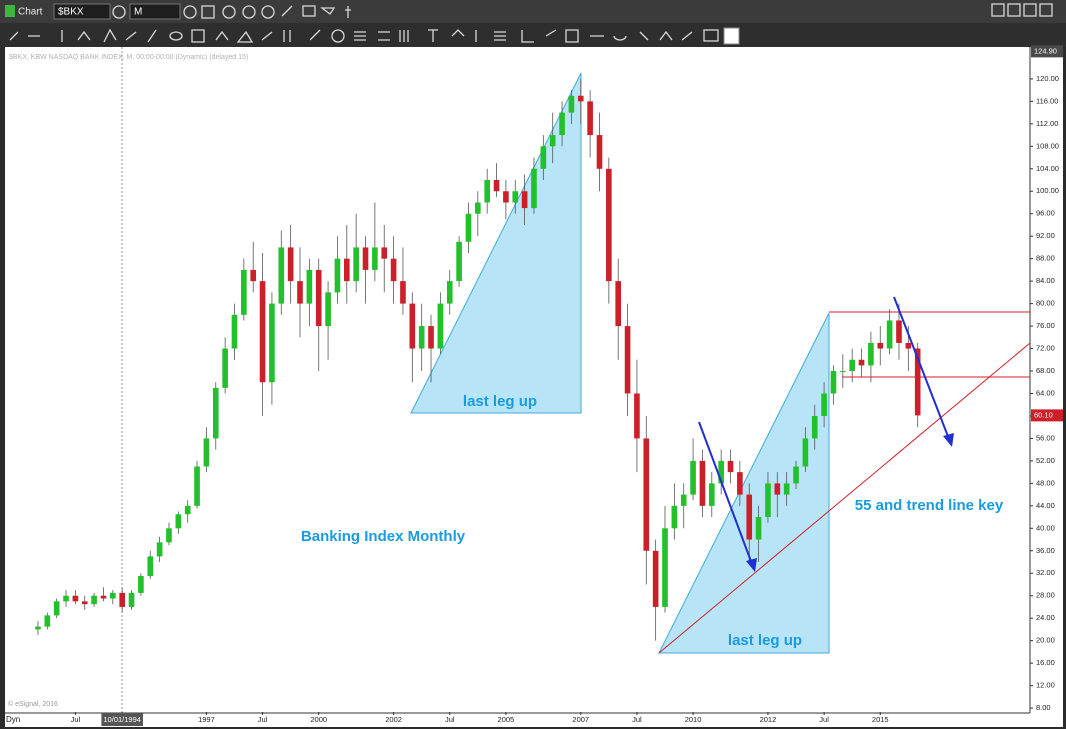 The image size is (1066, 729). I want to click on y-tick-label: 48.00, so click(1045, 482).